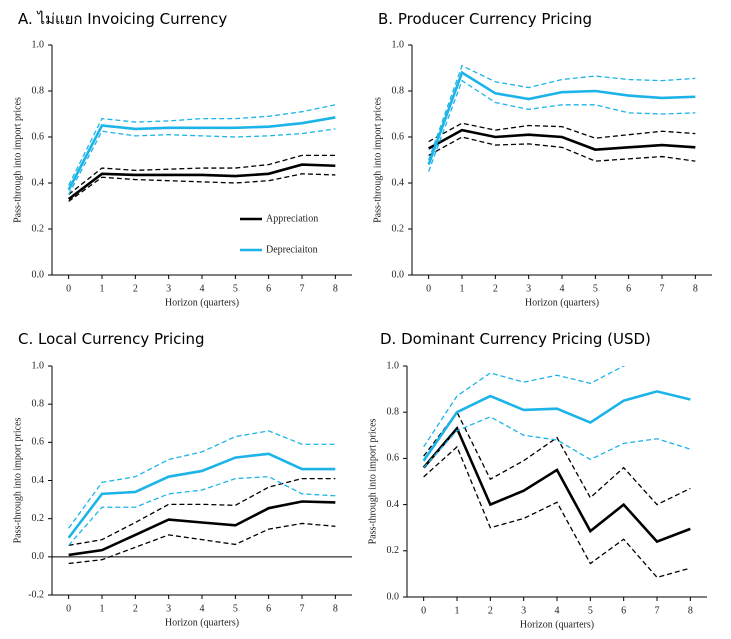  What do you see at coordinates (111, 339) in the screenshot?
I see `chart-title: C. Local Currency Pricing` at bounding box center [111, 339].